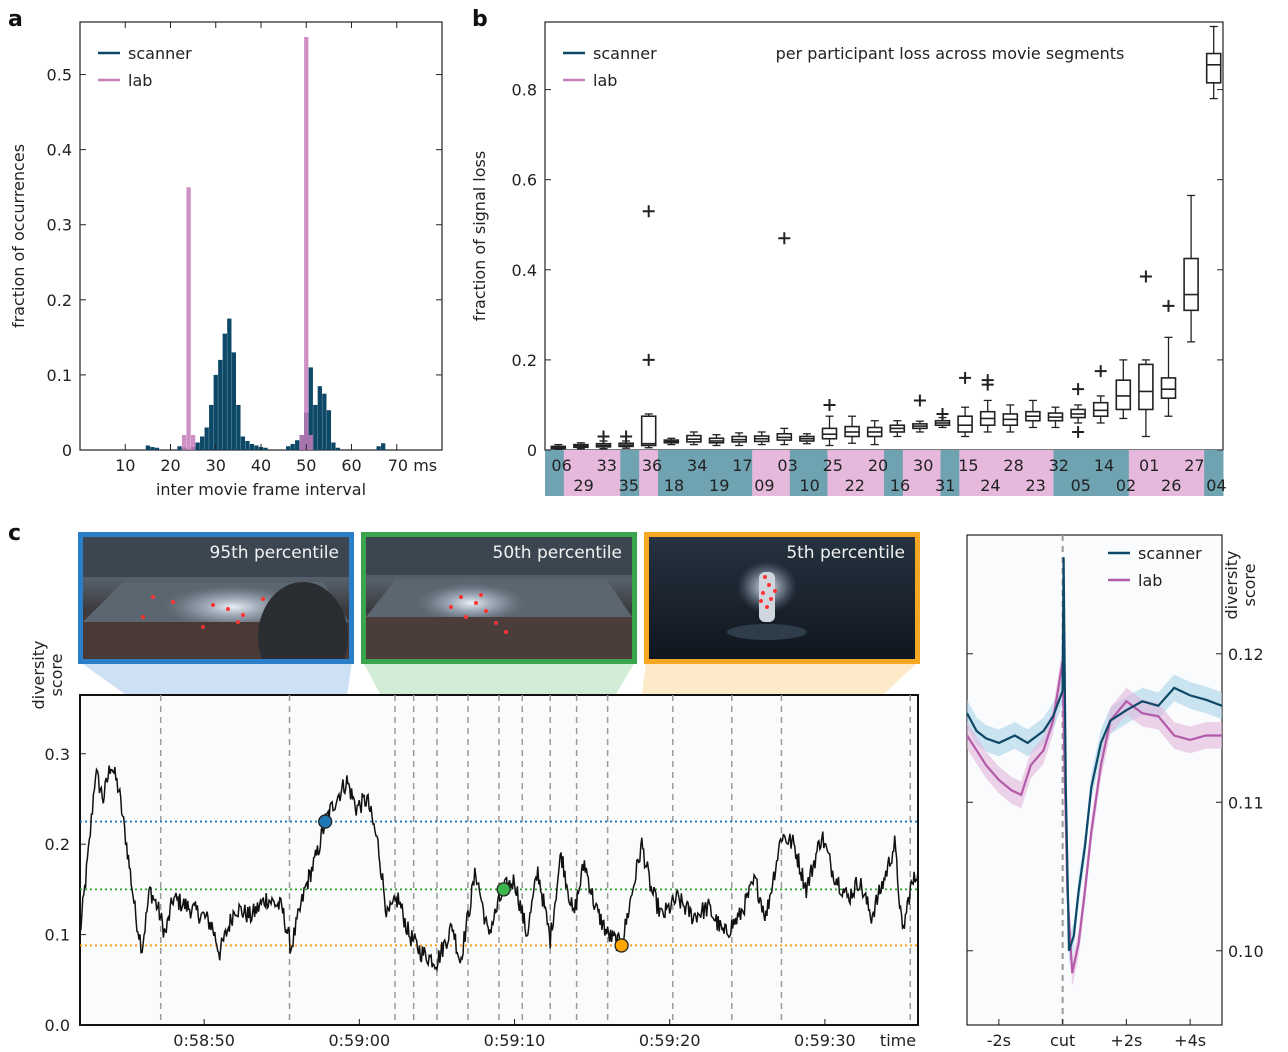 The image size is (1288, 1052). I want to click on series-line-scanner, so click(1094, 754).